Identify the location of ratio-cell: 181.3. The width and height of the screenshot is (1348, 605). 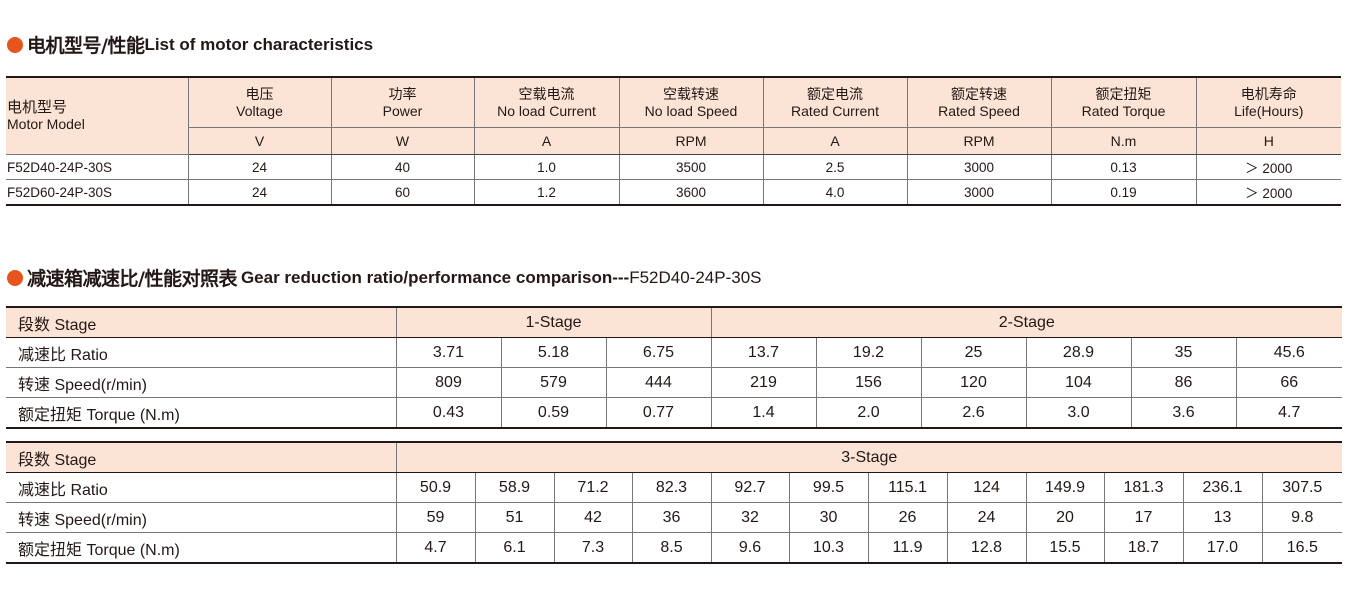
(1144, 487).